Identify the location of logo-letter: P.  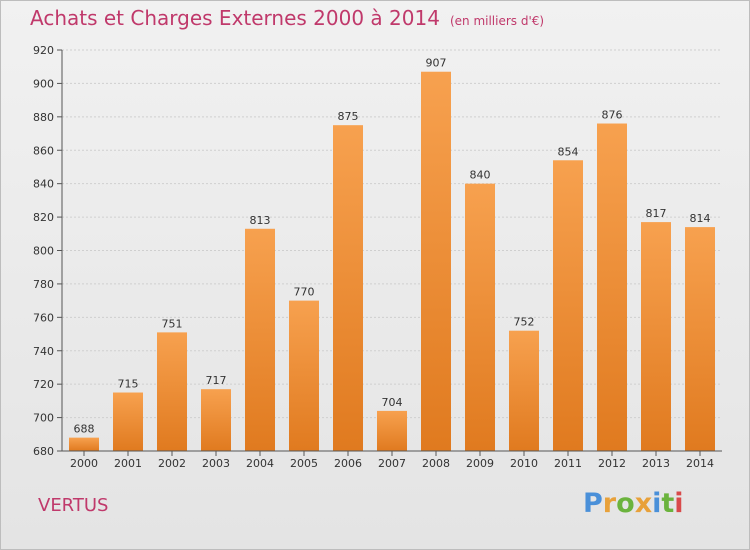
(593, 503).